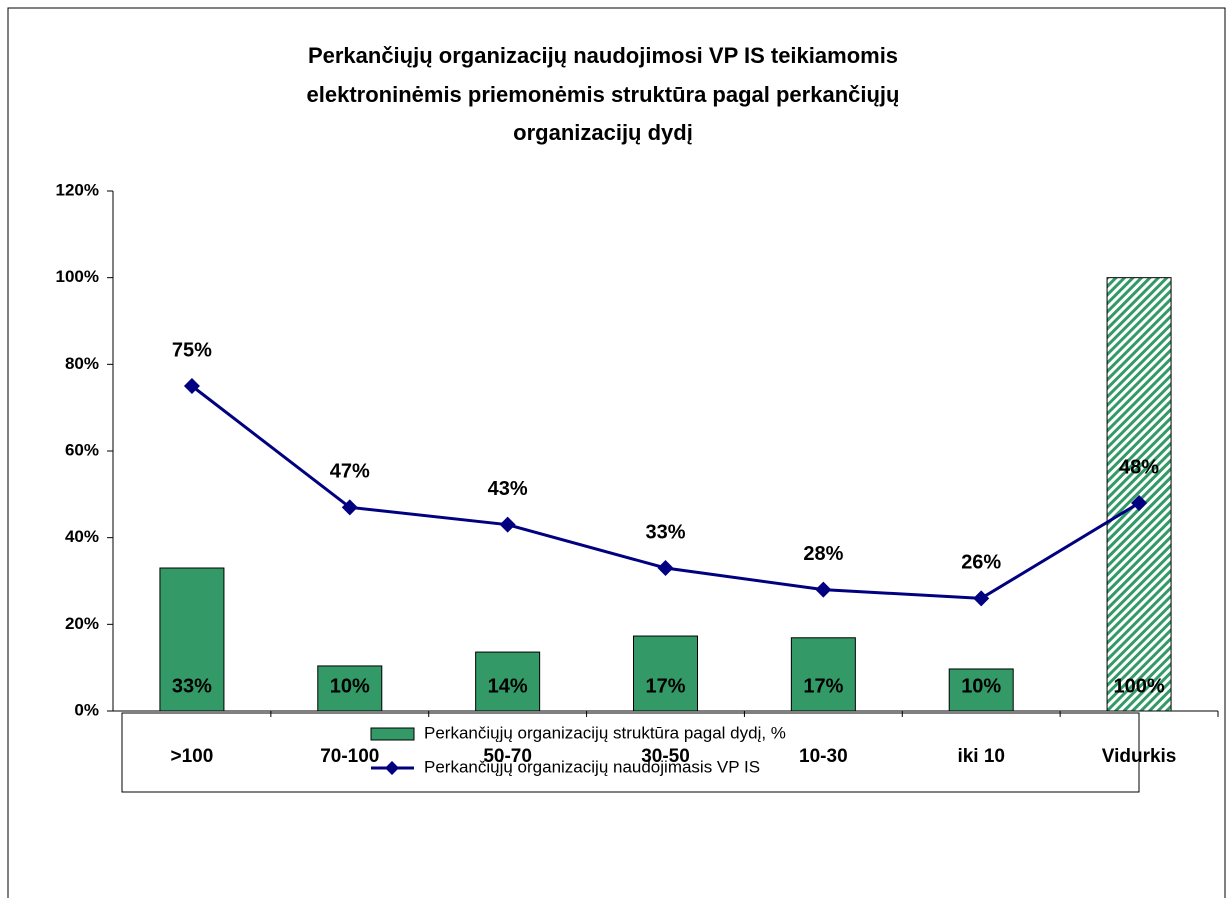  I want to click on legend-box, so click(630, 752).